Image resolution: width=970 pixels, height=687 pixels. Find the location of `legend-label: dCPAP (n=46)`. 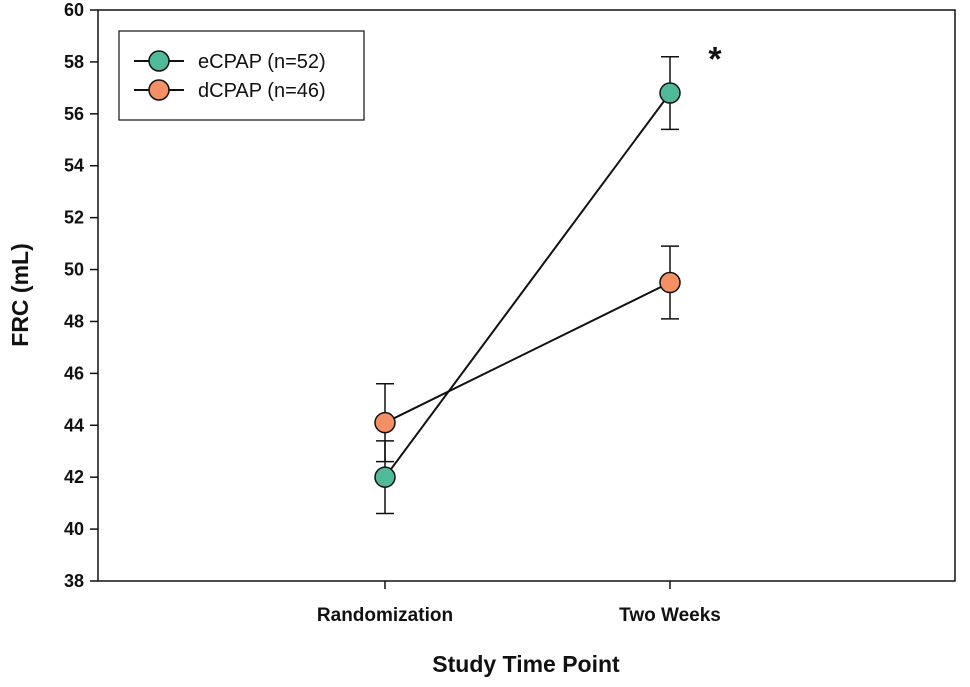

legend-label: dCPAP (n=46) is located at coordinates (262, 91).